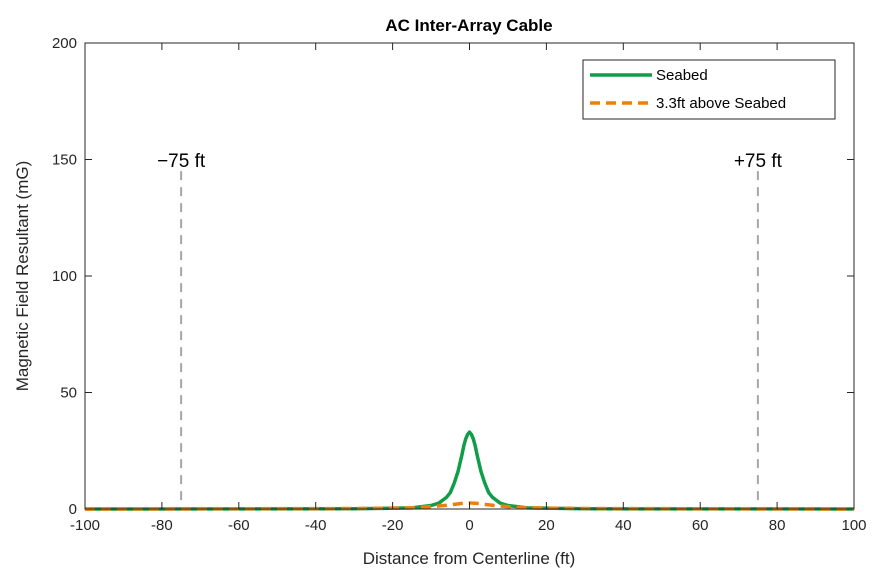 The height and width of the screenshot is (571, 873). I want to click on y-tick-label: 200, so click(64, 43).